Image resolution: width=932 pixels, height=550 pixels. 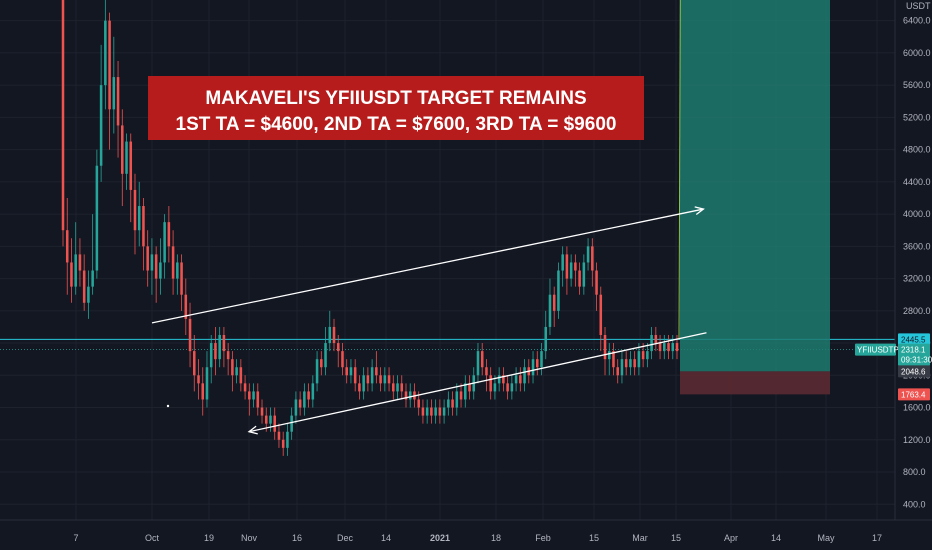 I want to click on price-tick-label: 3200.0, so click(x=917, y=279).